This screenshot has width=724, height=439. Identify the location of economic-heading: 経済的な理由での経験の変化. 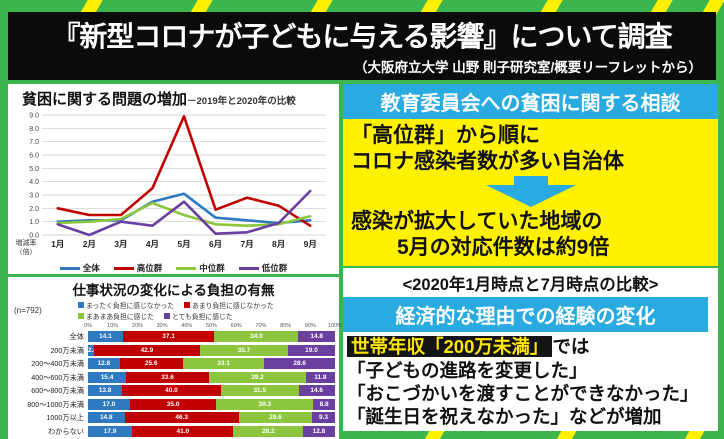
(525, 315).